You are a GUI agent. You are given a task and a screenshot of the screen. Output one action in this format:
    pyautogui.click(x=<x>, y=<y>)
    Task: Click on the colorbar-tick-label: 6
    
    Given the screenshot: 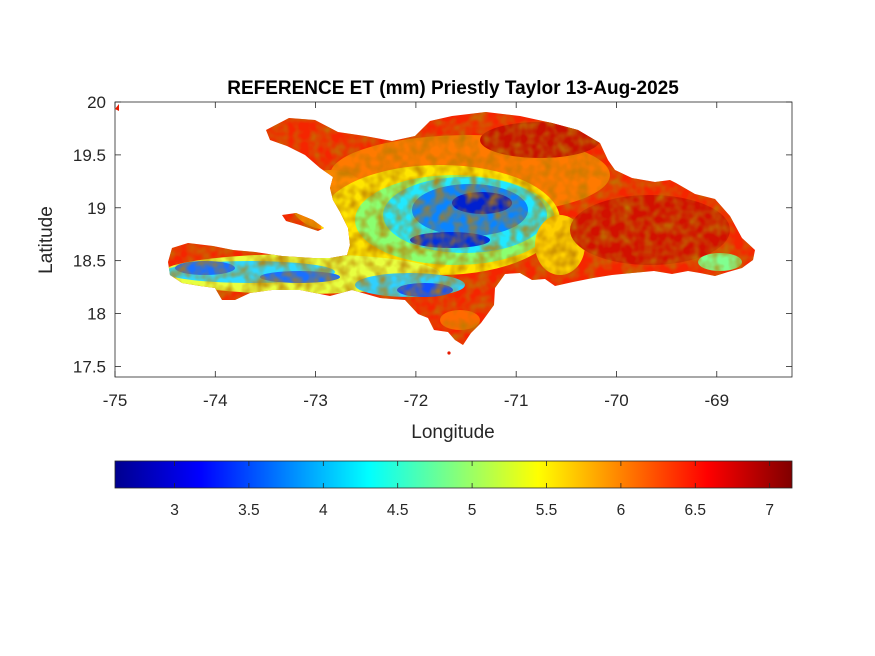 What is the action you would take?
    pyautogui.click(x=621, y=510)
    